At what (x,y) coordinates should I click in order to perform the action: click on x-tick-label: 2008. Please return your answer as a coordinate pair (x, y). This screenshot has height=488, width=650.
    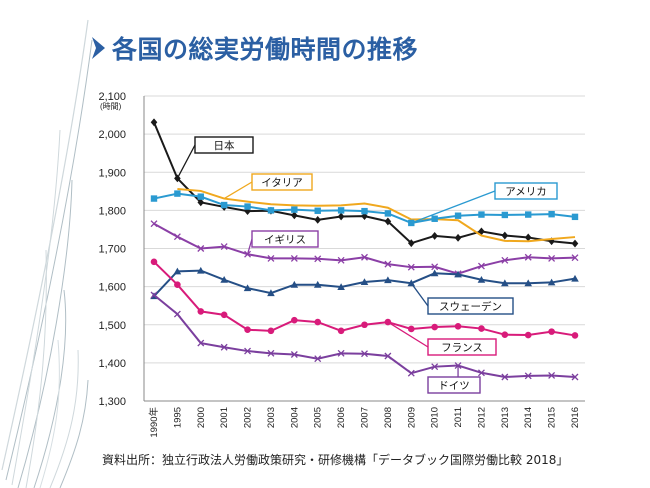
    Looking at the image, I should click on (388, 417).